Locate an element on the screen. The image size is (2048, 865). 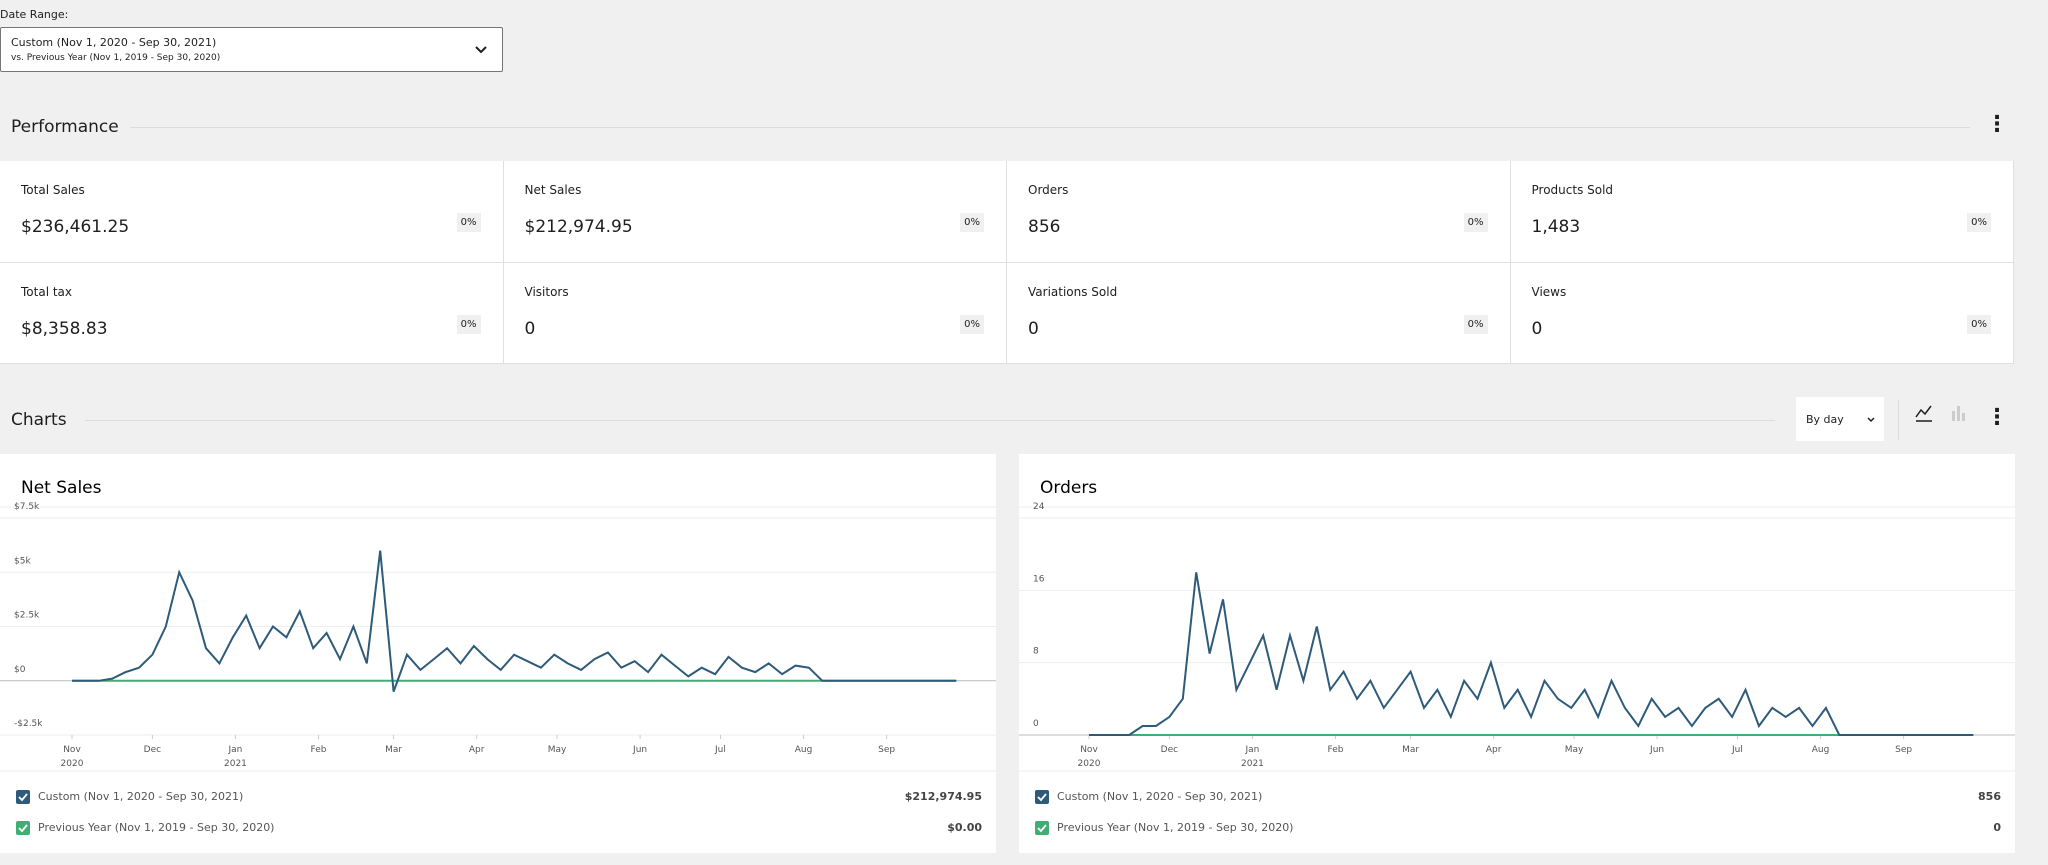
tile-value: $8,358.83 is located at coordinates (64, 328).